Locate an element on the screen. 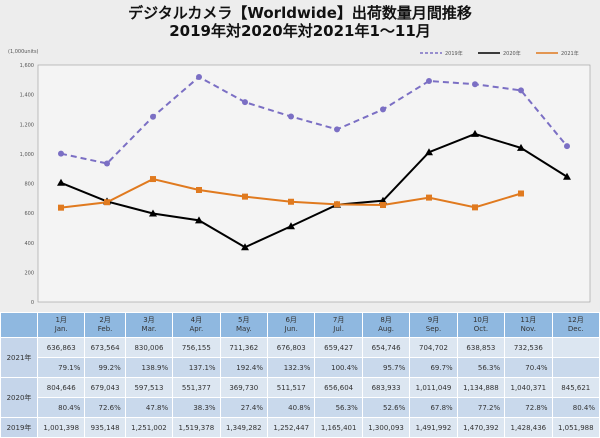 The image size is (600, 438). value-cell: 1,252,447 is located at coordinates (291, 427).